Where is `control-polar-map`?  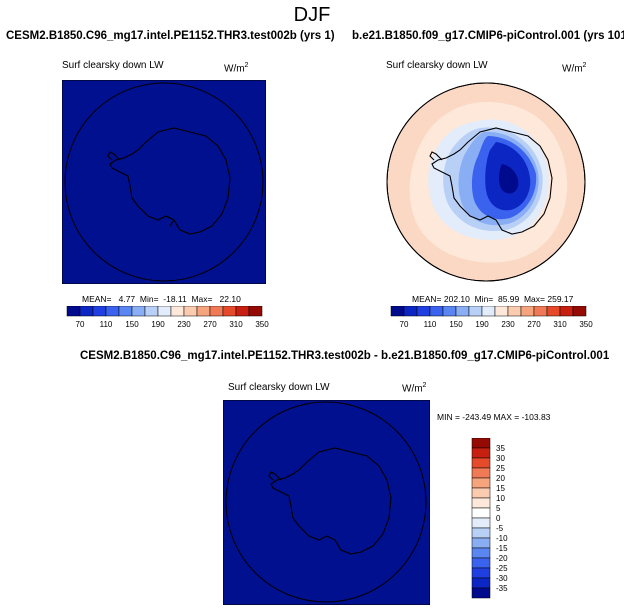 control-polar-map is located at coordinates (486, 182).